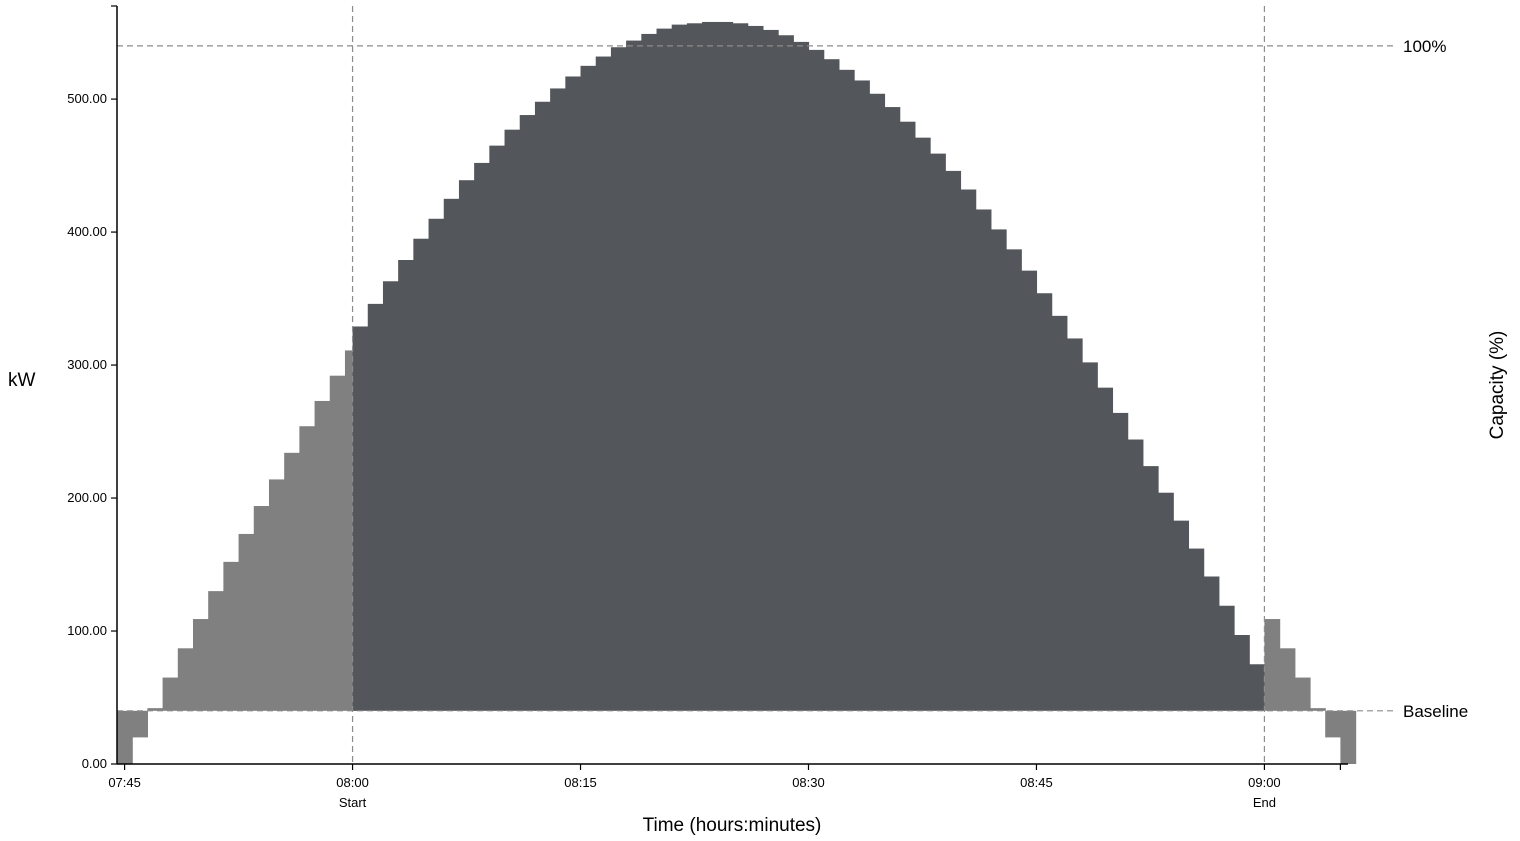 This screenshot has width=1520, height=841. What do you see at coordinates (94, 763) in the screenshot?
I see `y-tick-label: 0.00` at bounding box center [94, 763].